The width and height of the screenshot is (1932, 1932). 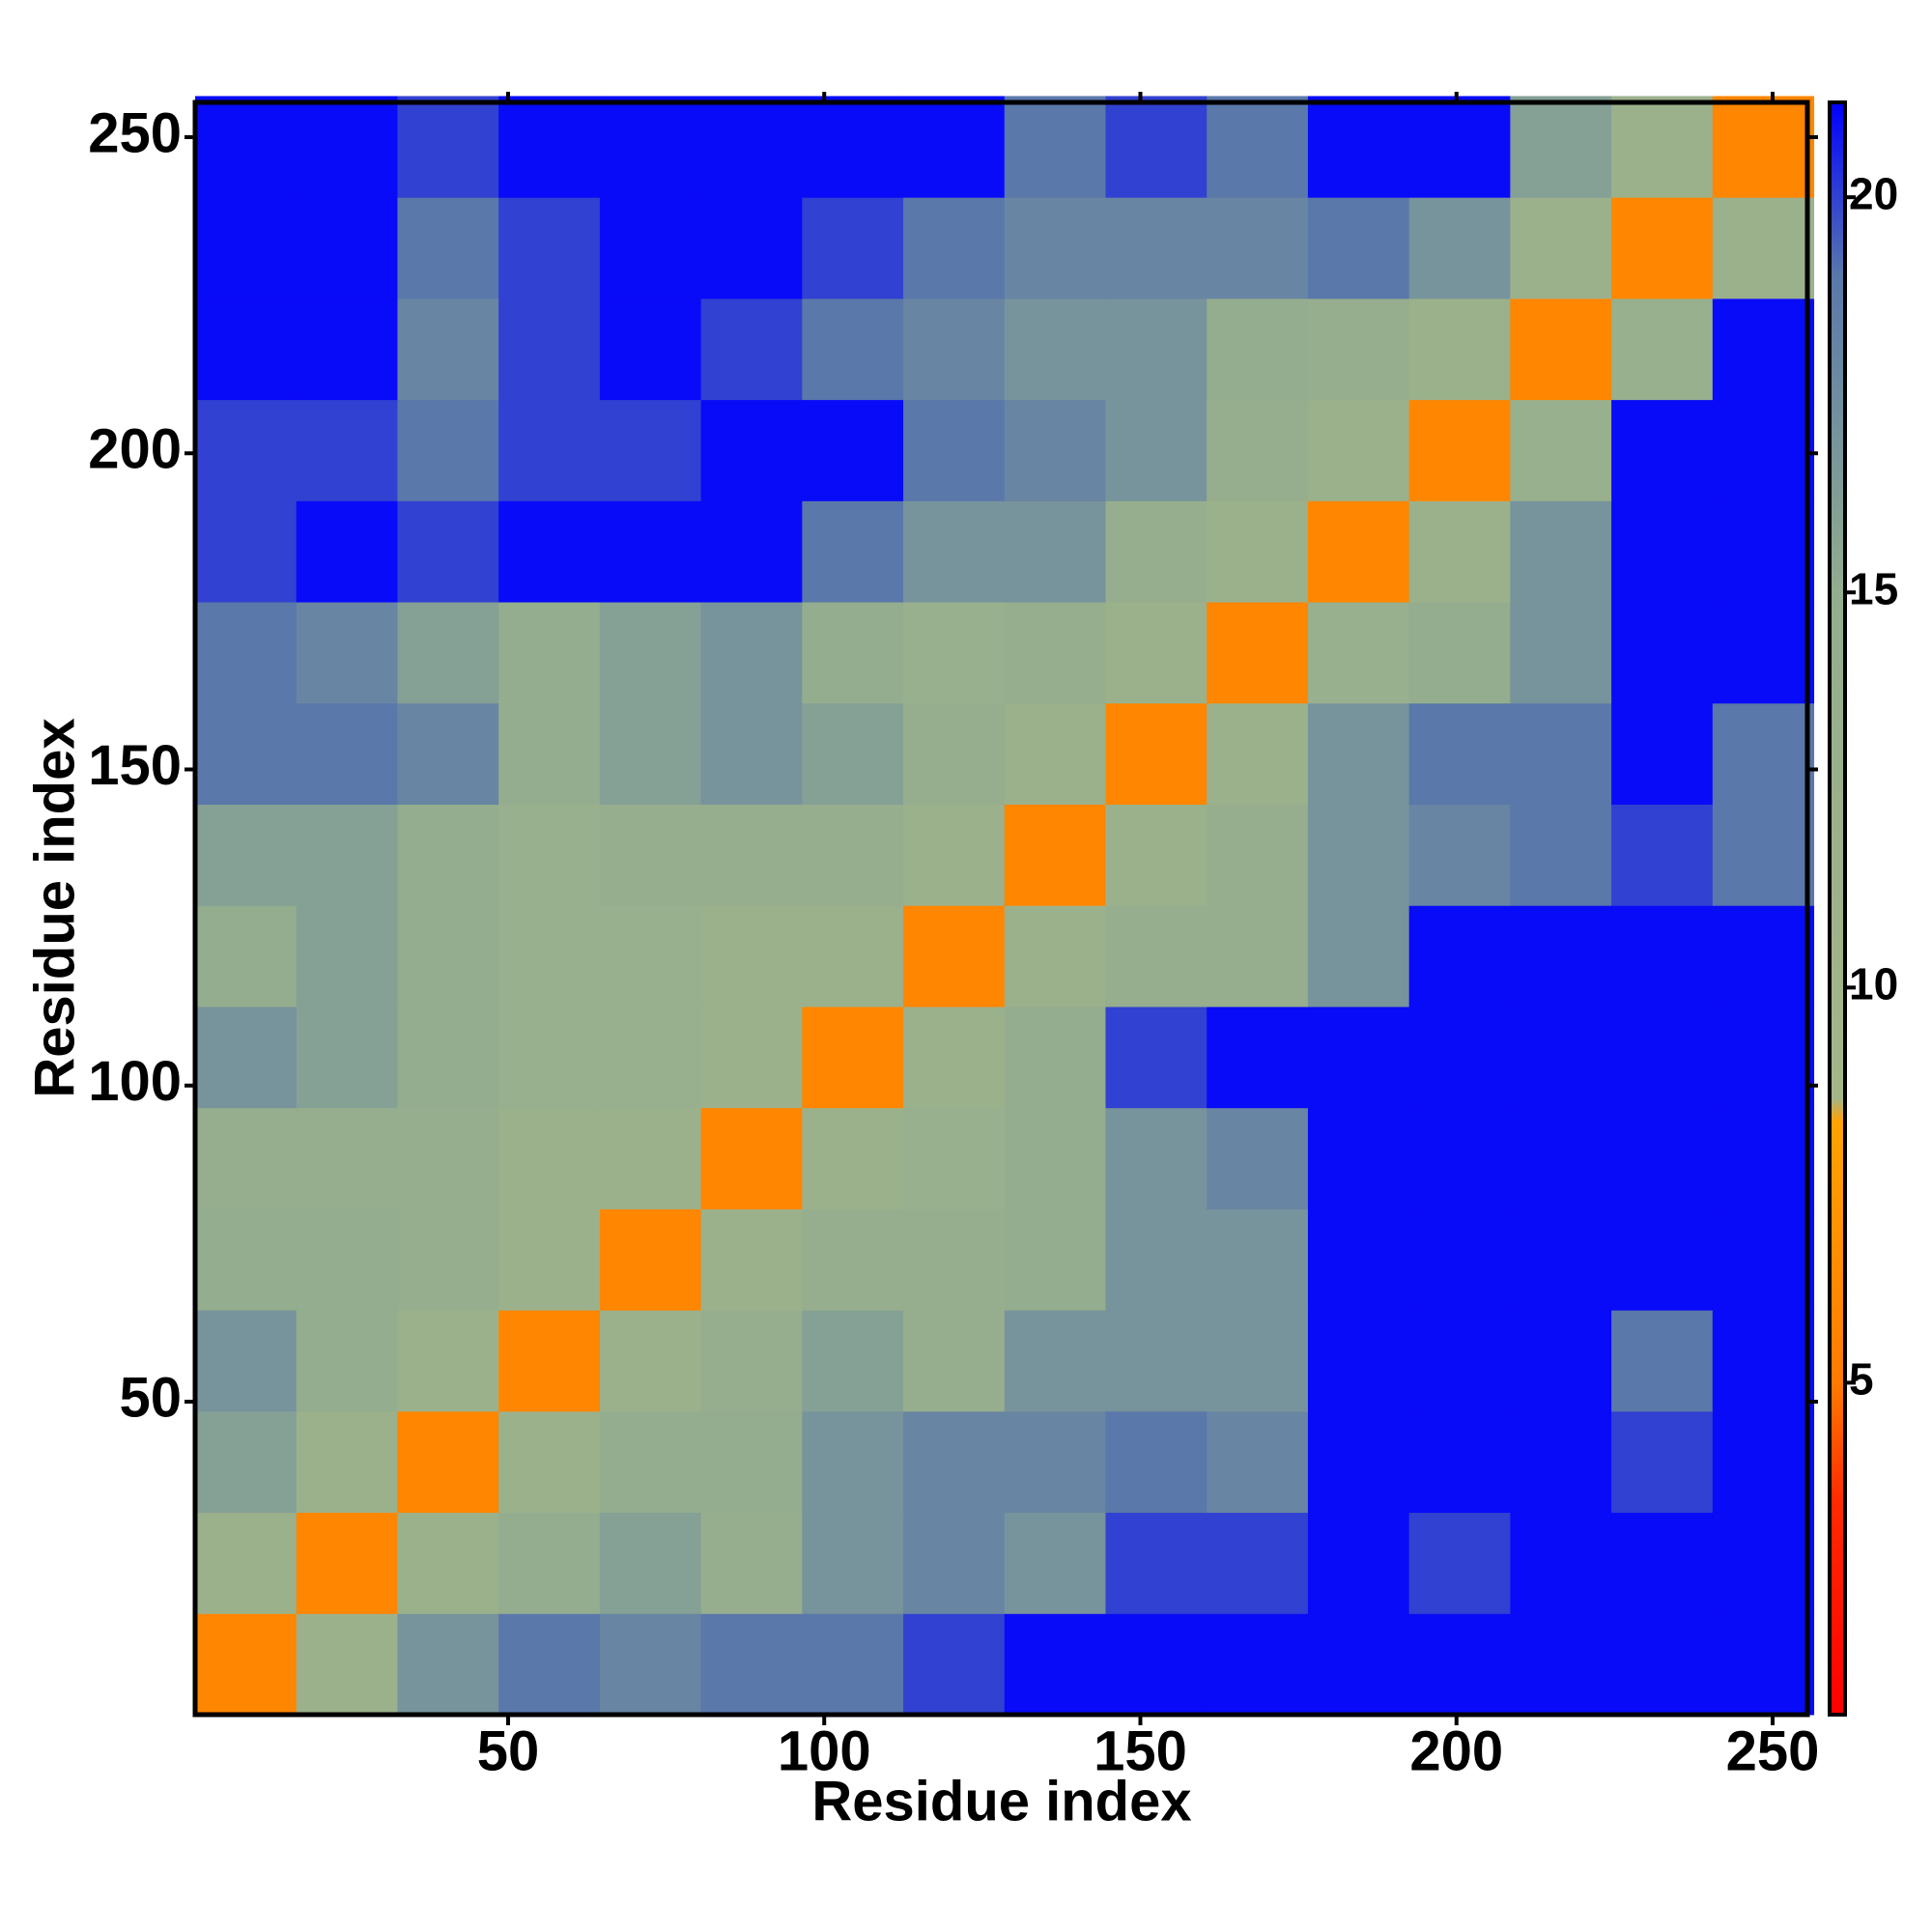 What do you see at coordinates (1837, 908) in the screenshot?
I see `colorbar` at bounding box center [1837, 908].